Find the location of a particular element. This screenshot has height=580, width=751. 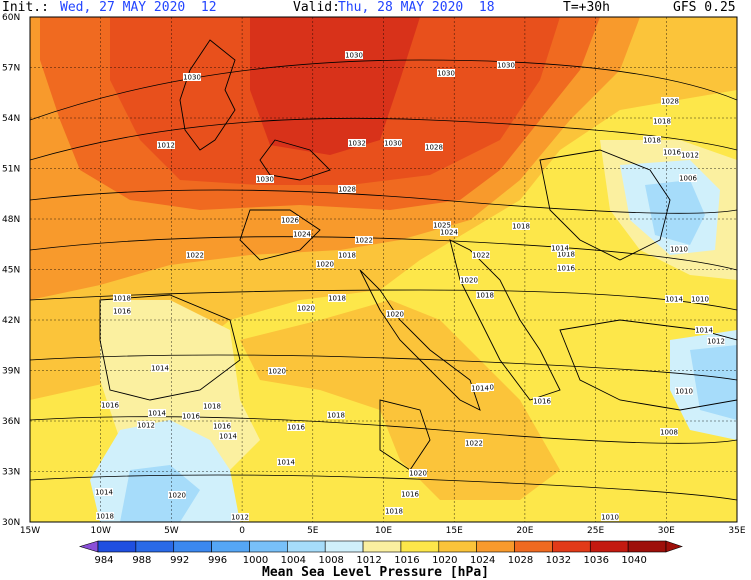

pressure-field-east-low3 is located at coordinates (675, 212).